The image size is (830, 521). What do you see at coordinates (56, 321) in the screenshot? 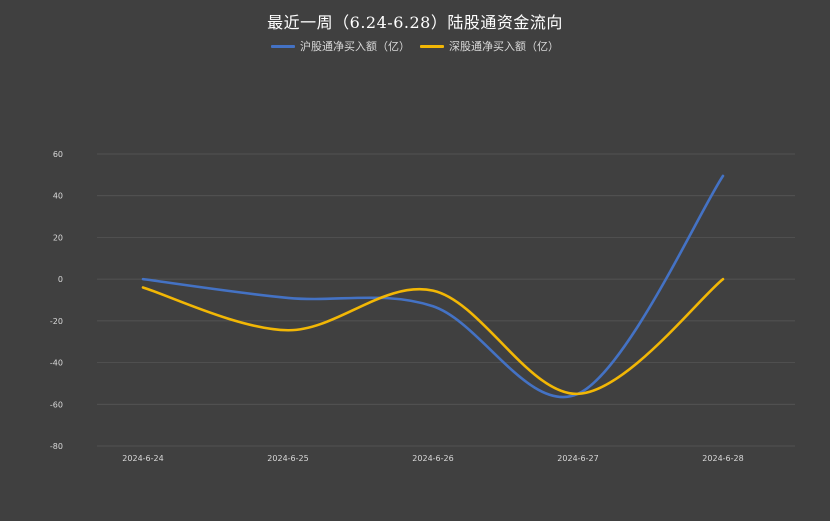
I see `y-tick-label: -20` at bounding box center [56, 321].